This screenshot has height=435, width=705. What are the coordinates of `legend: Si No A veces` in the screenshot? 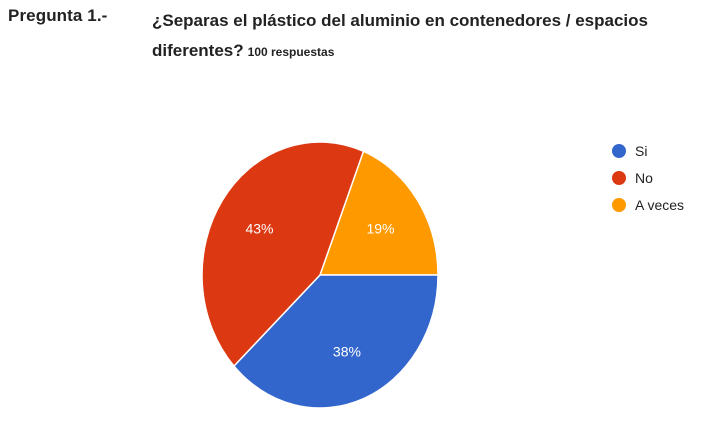 It's located at (648, 178).